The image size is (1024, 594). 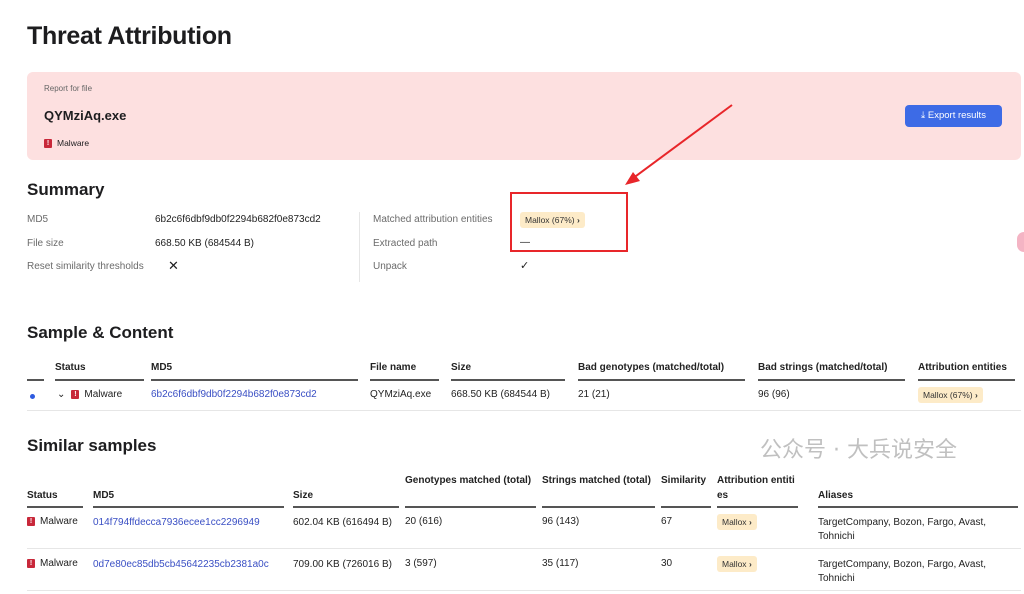 What do you see at coordinates (679, 144) in the screenshot?
I see `annotation-arrow` at bounding box center [679, 144].